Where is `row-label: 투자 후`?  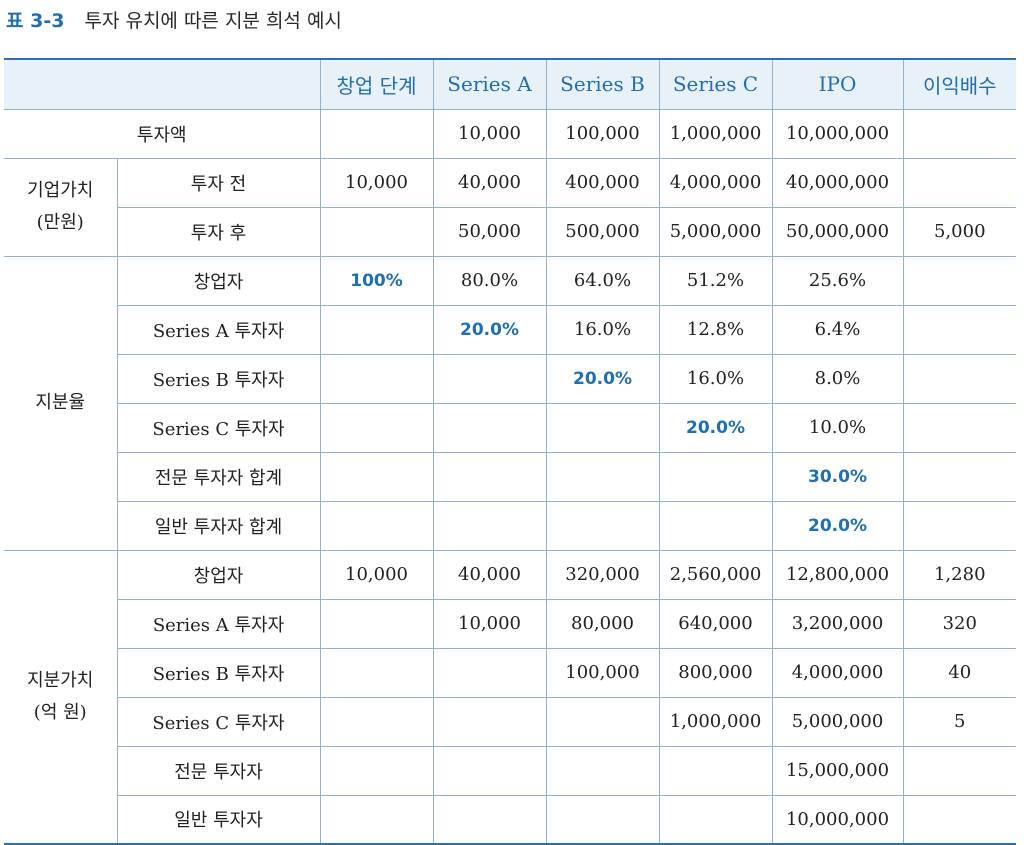
row-label: 투자 후 is located at coordinates (219, 231).